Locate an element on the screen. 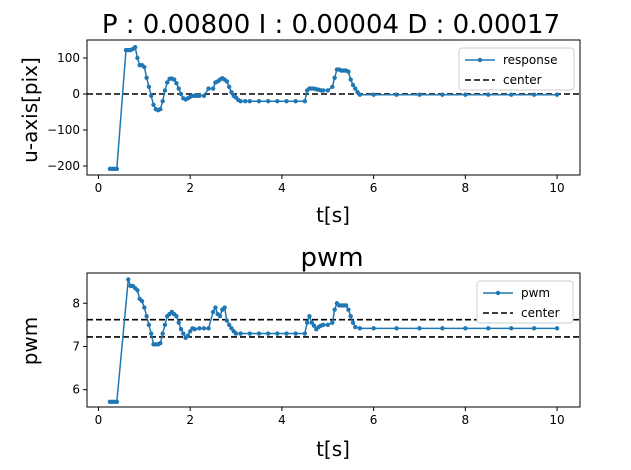  pwm-ytick-label-0: 6 is located at coordinates (76, 390).